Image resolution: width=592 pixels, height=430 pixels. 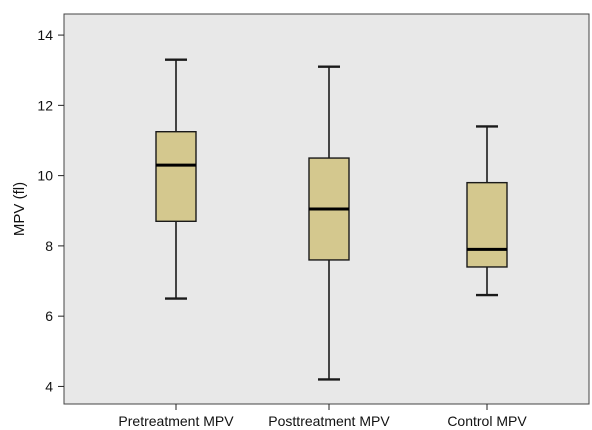 What do you see at coordinates (49, 316) in the screenshot?
I see `y-tick-label: 6` at bounding box center [49, 316].